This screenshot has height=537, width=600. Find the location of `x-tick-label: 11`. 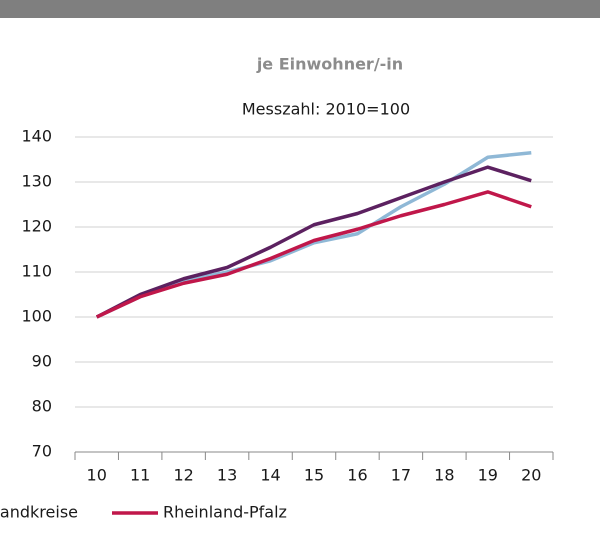

x-tick-label: 11 is located at coordinates (140, 475).